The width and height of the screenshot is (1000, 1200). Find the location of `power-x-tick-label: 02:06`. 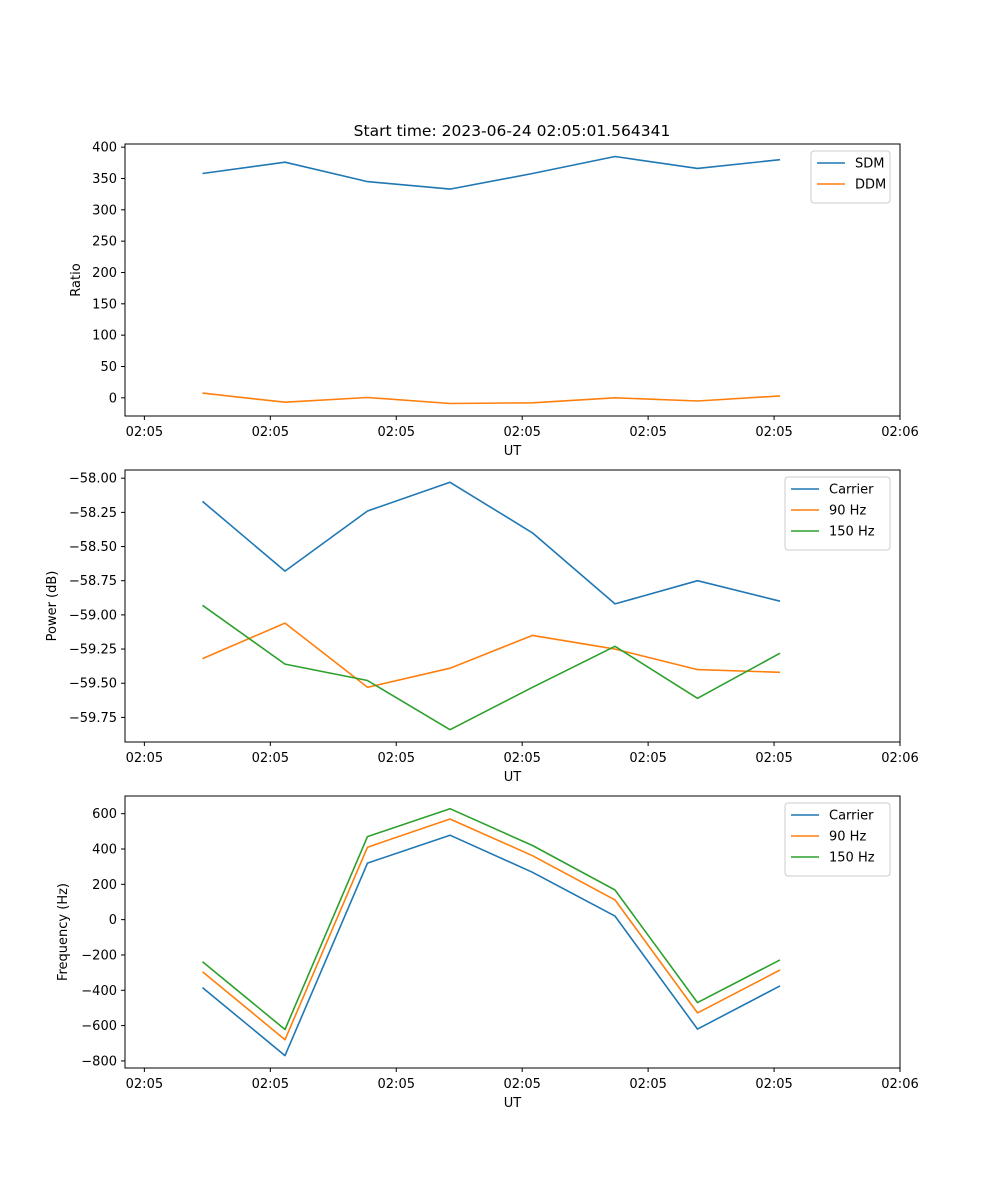

power-x-tick-label: 02:06 is located at coordinates (899, 758).